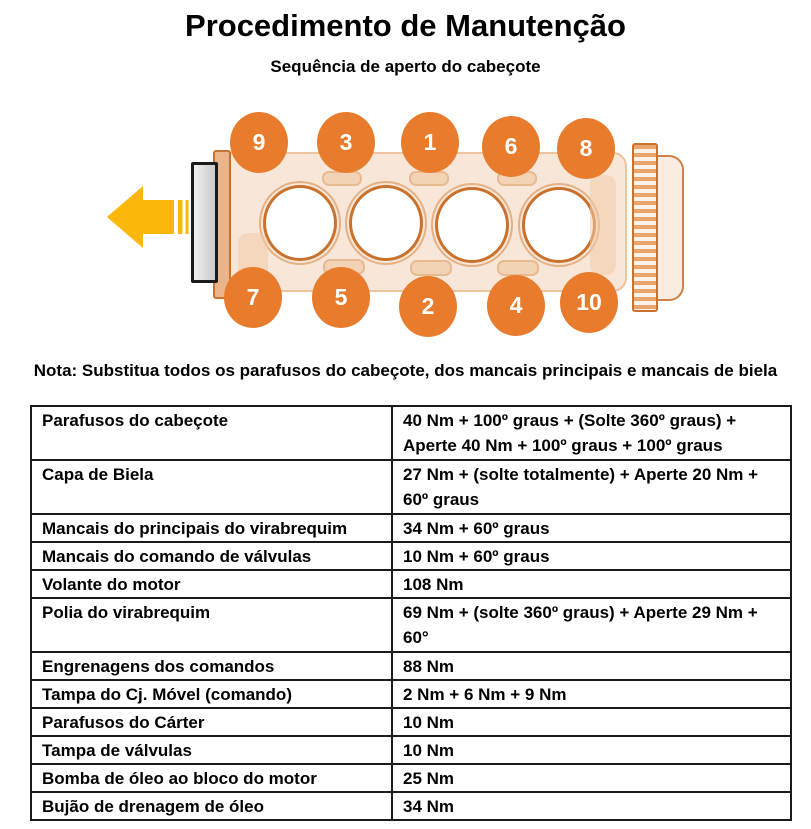 The height and width of the screenshot is (829, 811). I want to click on component-cell: Parafusos do cabeçote, so click(211, 433).